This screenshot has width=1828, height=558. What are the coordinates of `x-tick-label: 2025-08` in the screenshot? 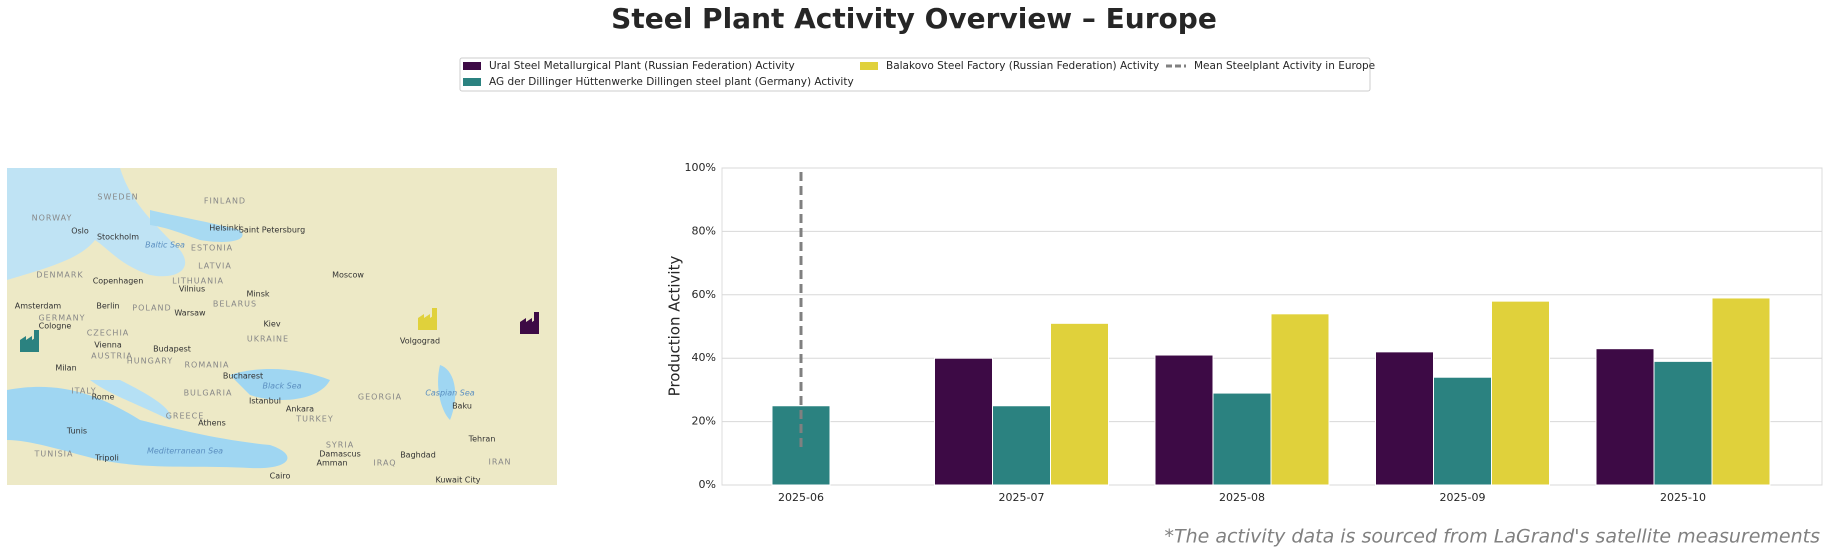 It's located at (1242, 497).